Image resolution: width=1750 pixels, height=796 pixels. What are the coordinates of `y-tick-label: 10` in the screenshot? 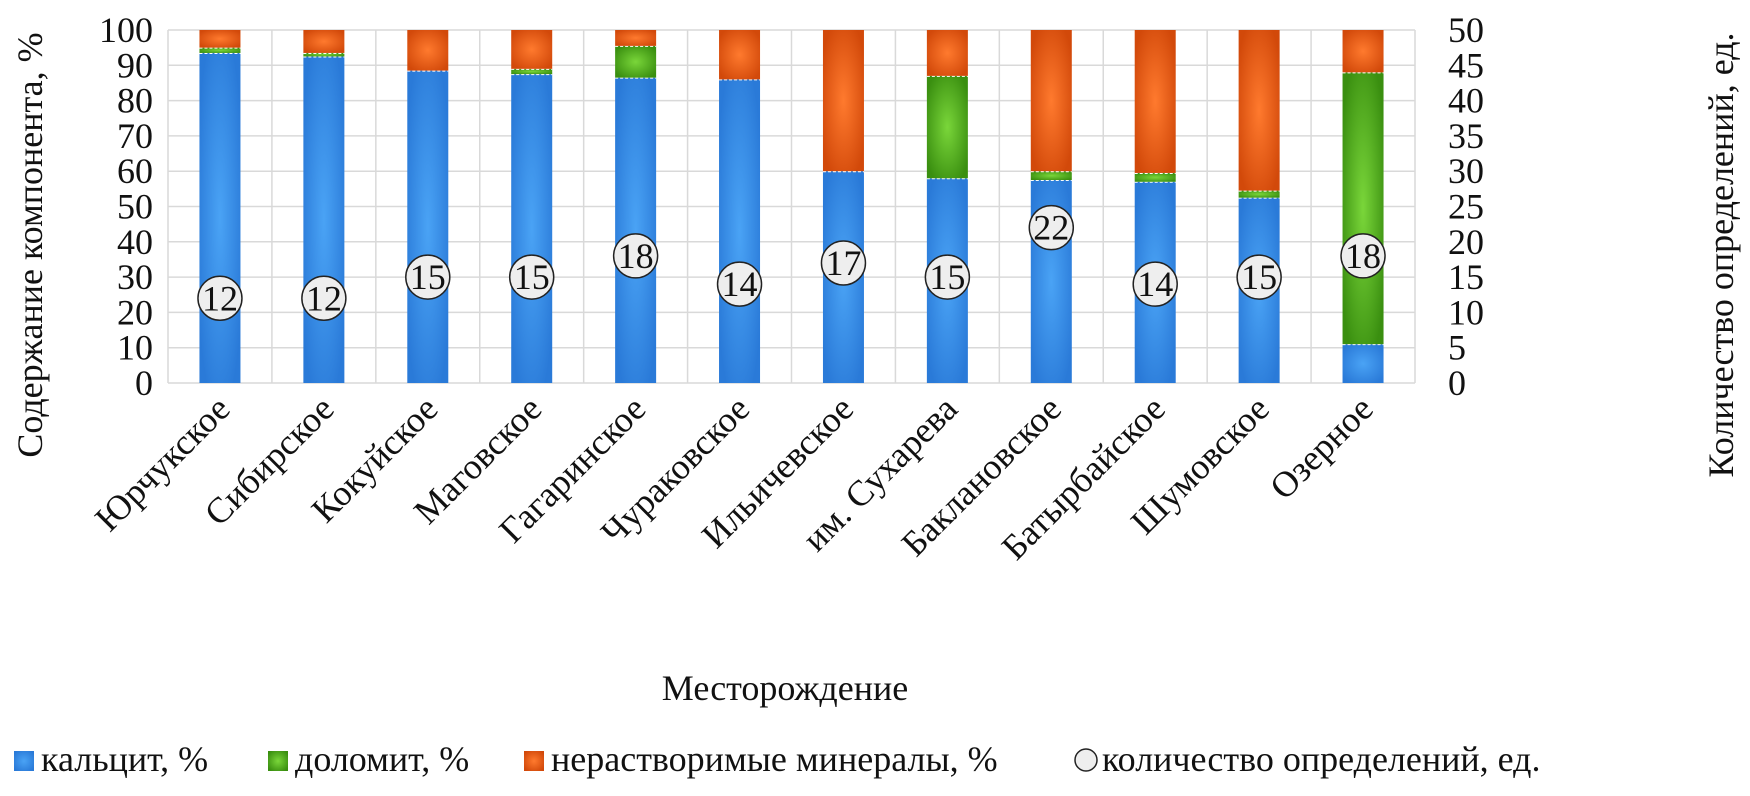 It's located at (135, 348).